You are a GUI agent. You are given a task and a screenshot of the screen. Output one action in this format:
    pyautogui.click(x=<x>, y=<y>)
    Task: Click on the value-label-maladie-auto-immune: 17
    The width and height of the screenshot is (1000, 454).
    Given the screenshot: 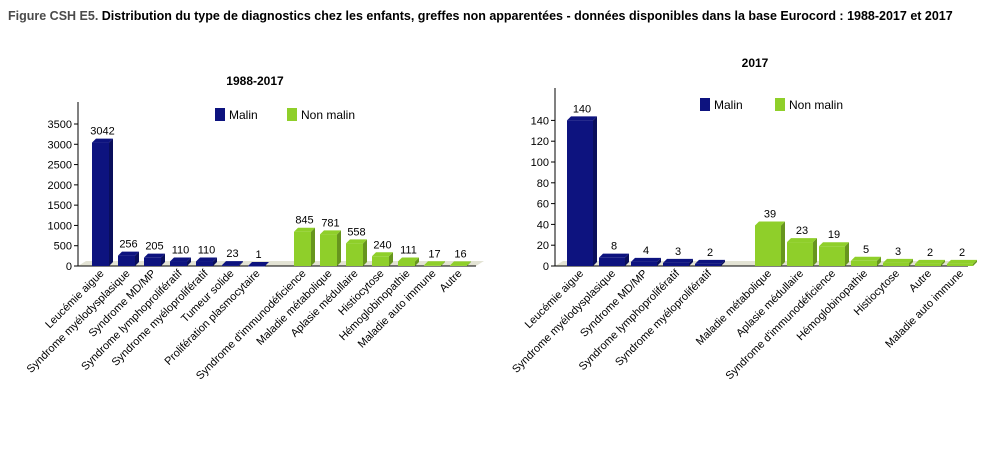 What is the action you would take?
    pyautogui.click(x=434, y=254)
    